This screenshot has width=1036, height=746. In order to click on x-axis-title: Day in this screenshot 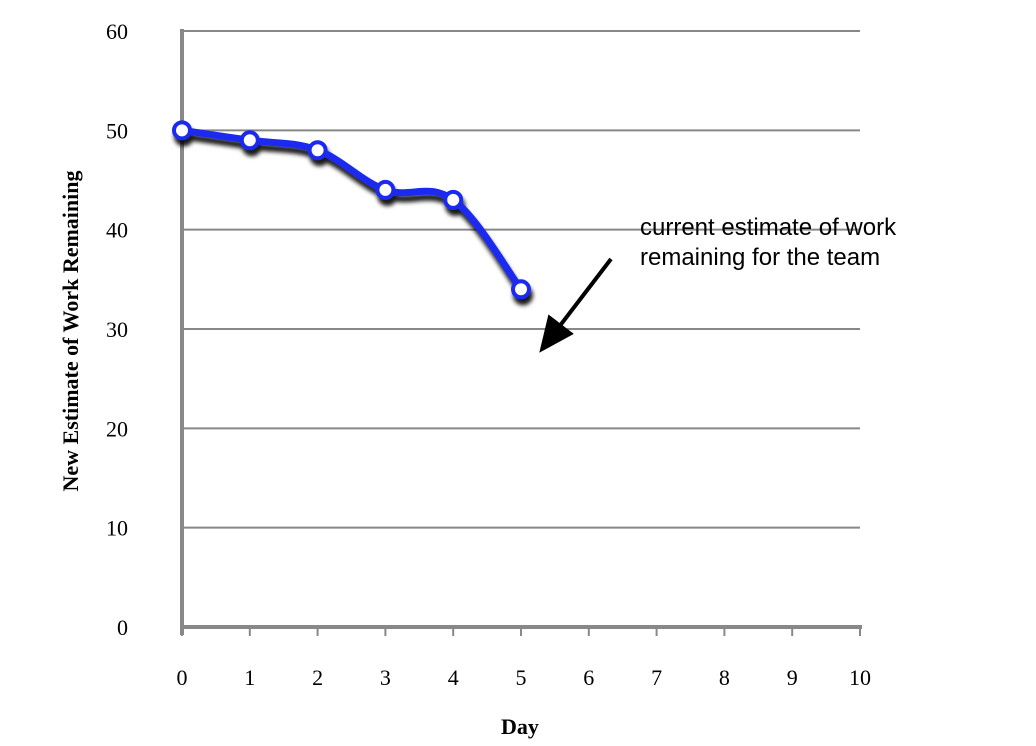, I will do `click(520, 726)`.